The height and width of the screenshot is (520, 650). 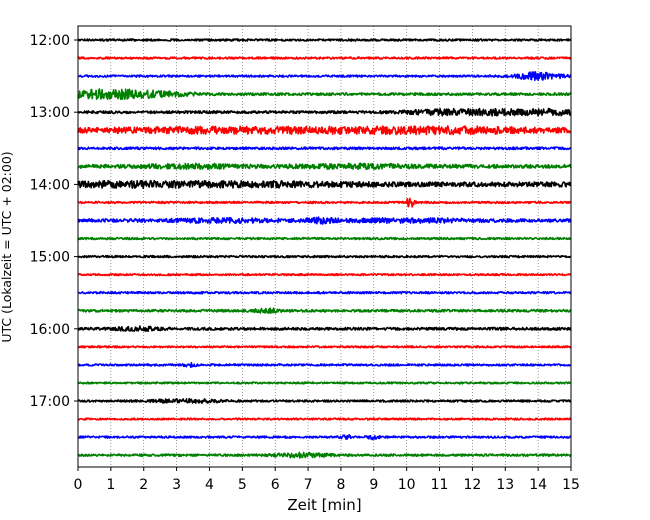 I want to click on y-tick-label: 14:00, so click(x=50, y=185).